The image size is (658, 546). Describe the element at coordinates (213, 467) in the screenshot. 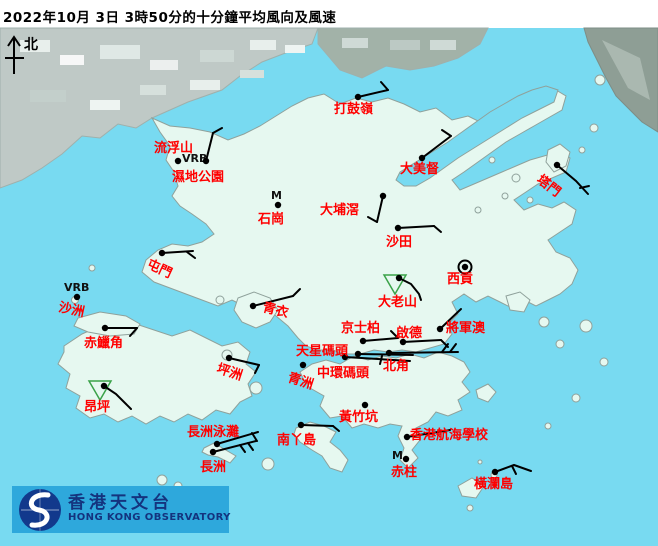

I see `station-label: 長洲` at that location.